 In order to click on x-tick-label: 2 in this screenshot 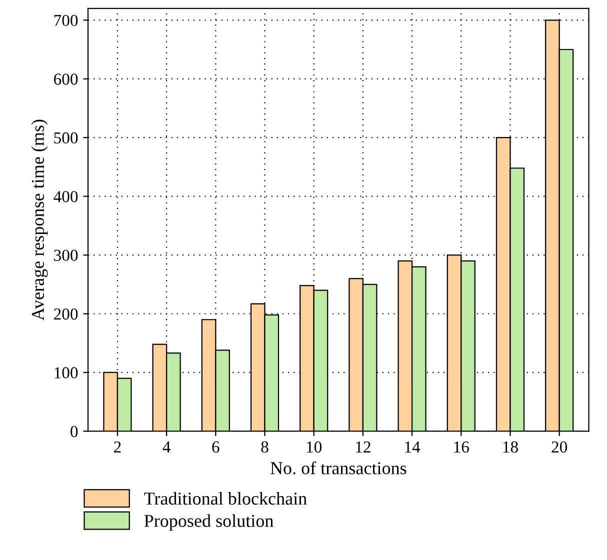, I will do `click(117, 446)`.